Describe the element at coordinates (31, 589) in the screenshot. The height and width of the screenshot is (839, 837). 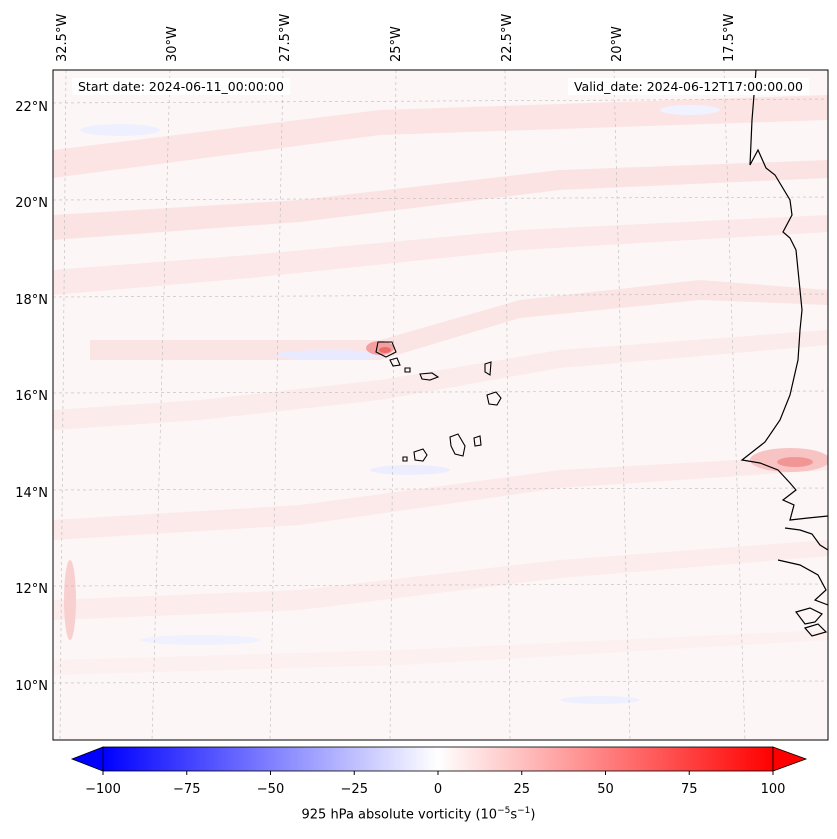
I see `lat-label: 12°N` at that location.